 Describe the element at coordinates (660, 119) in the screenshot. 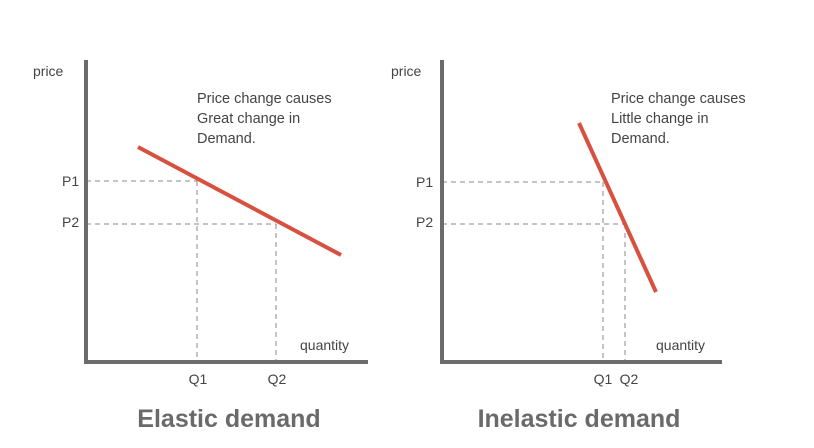

I see `note-line-2: Little change in` at that location.